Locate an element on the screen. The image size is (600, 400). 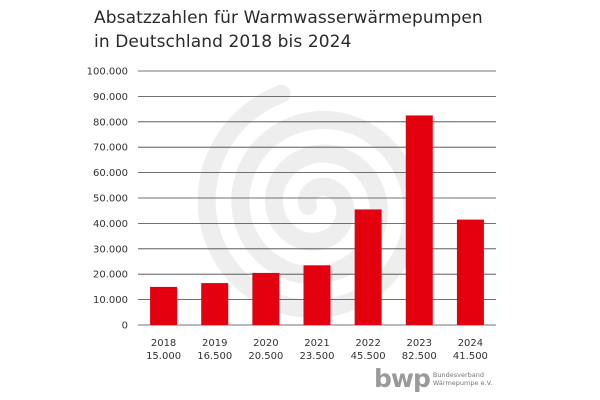
bar-2023 is located at coordinates (419, 220).